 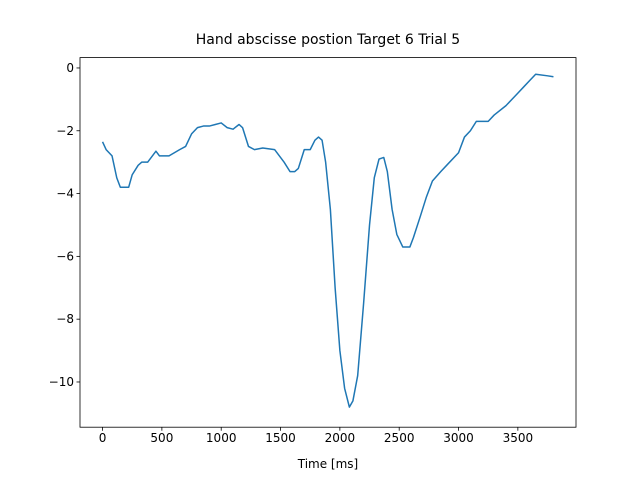 I want to click on x-tick-label: 2500, so click(x=399, y=438).